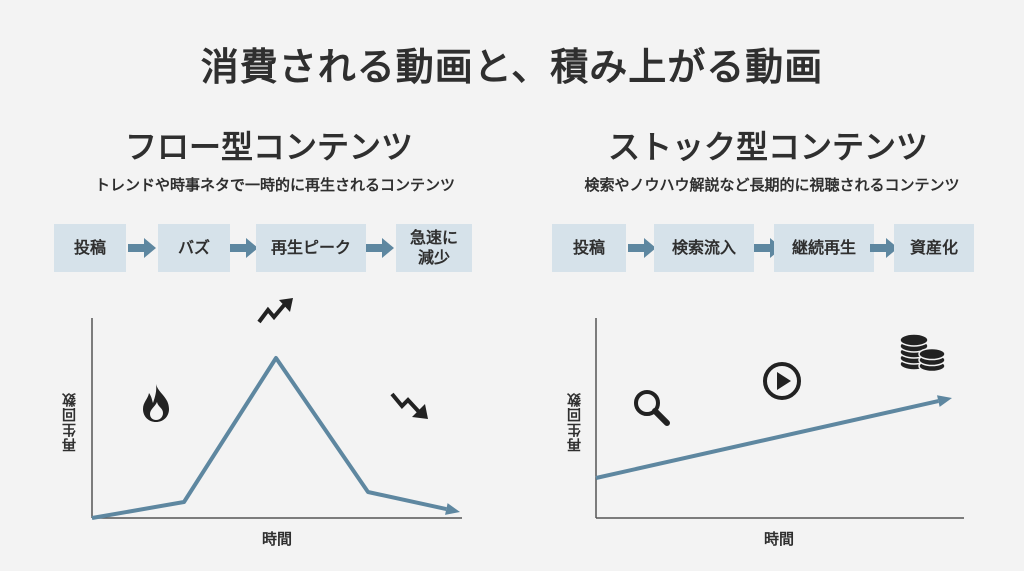 Image resolution: width=1024 pixels, height=571 pixels. I want to click on flow-line-arrowhead, so click(452, 509).